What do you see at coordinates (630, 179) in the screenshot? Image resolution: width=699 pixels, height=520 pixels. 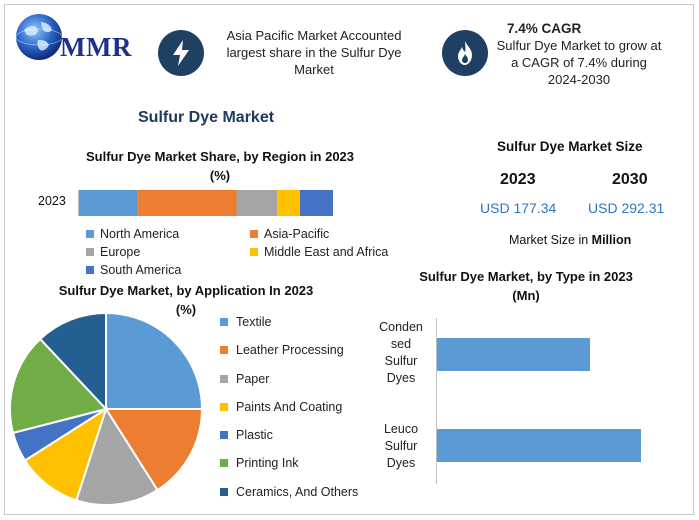 I see `market-size-year-2030: 2030` at bounding box center [630, 179].